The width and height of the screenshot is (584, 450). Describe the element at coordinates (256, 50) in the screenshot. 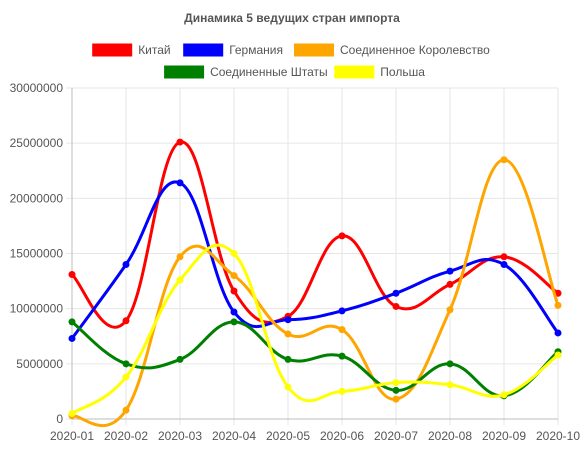

I see `legend-label: Германия` at that location.